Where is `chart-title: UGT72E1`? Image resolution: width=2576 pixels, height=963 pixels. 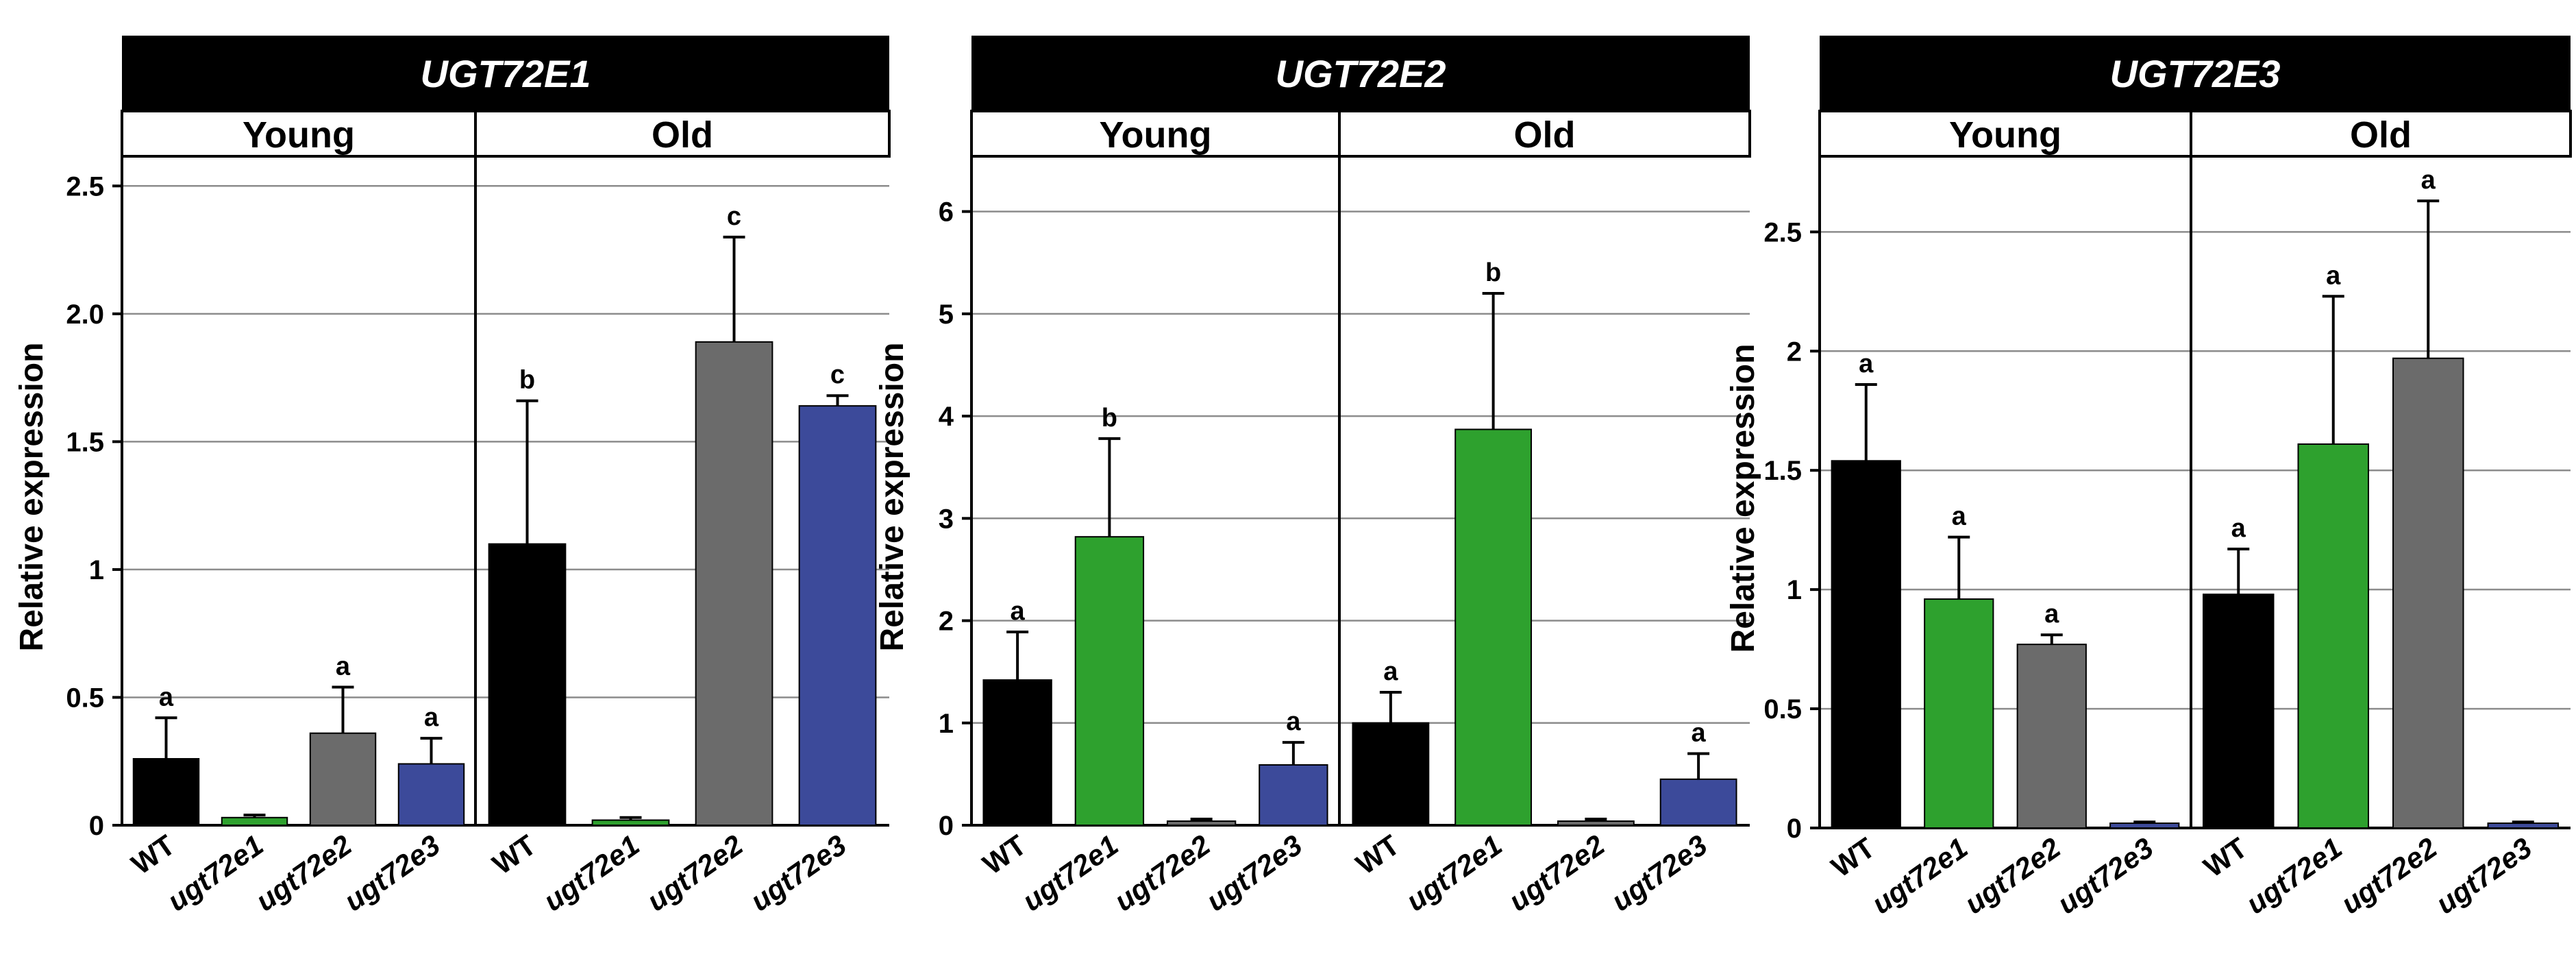 chart-title: UGT72E1 is located at coordinates (506, 73).